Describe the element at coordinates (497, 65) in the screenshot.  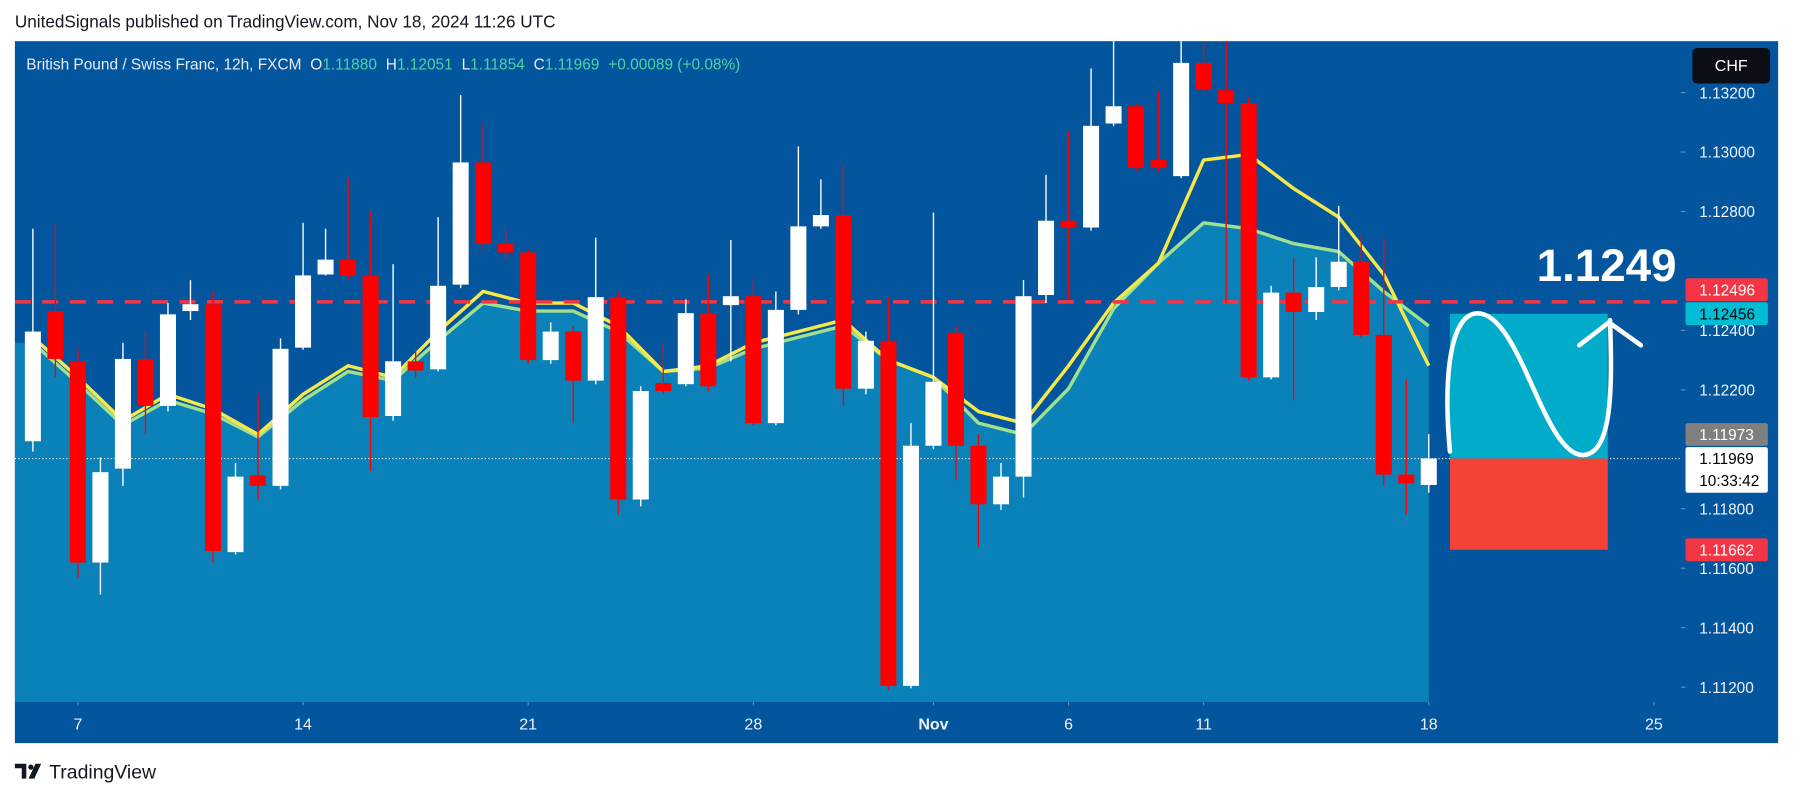
I see `legend-l: 1.11854` at that location.